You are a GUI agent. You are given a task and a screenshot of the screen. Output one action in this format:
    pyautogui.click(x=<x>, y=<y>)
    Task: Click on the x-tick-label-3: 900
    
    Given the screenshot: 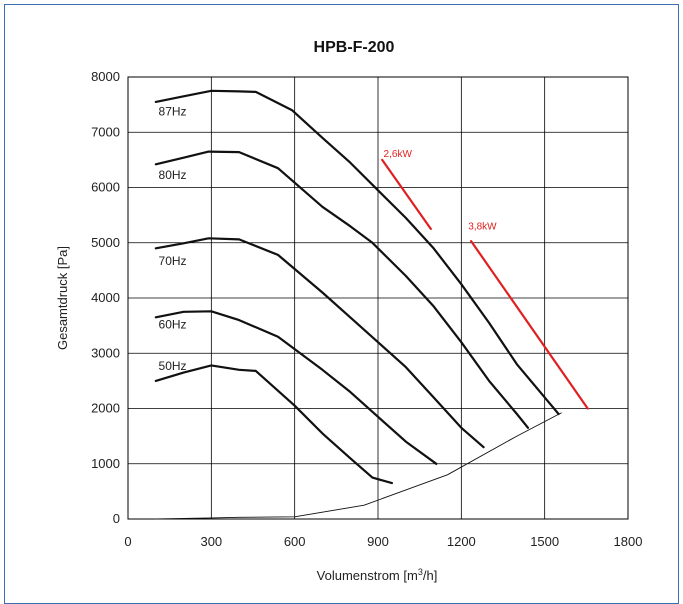 What is the action you would take?
    pyautogui.click(x=378, y=541)
    